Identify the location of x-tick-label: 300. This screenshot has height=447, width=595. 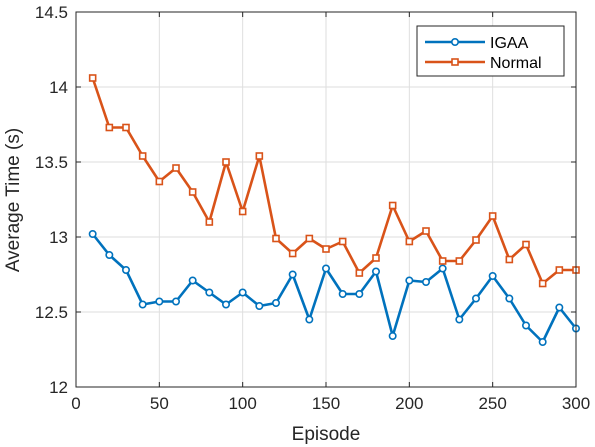
(576, 403).